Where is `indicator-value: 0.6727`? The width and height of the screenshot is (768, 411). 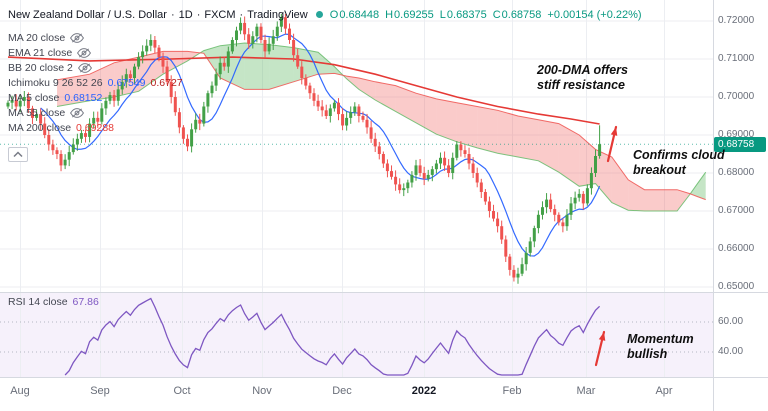
indicator-value: 0.6727 is located at coordinates (166, 82).